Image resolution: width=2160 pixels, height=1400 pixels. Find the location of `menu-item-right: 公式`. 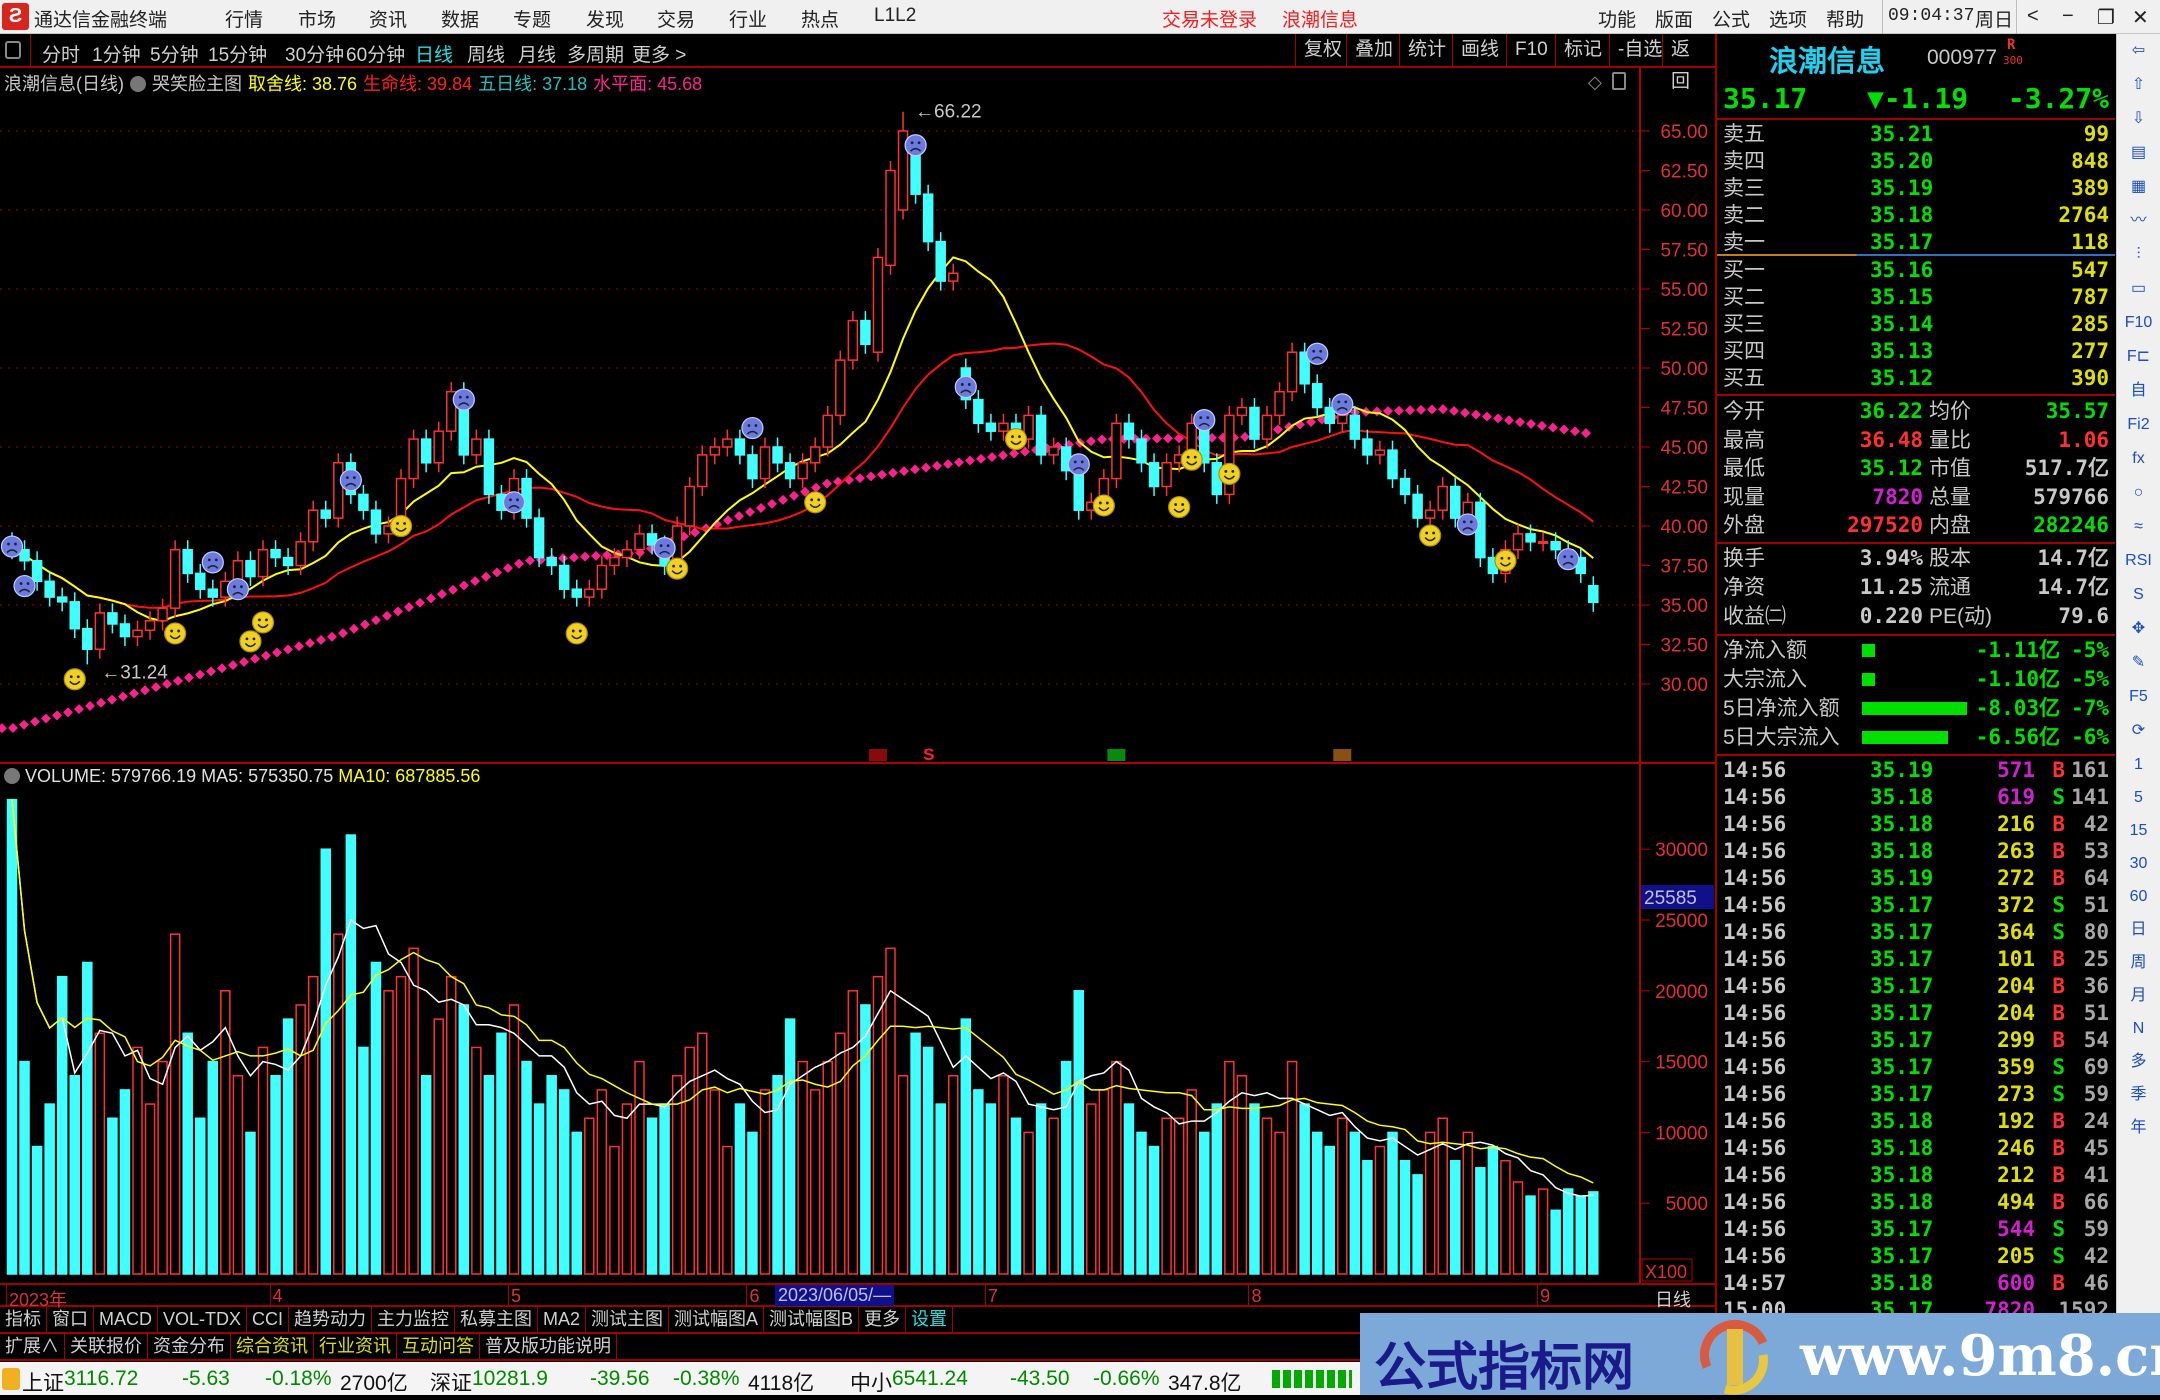

menu-item-right: 公式 is located at coordinates (1731, 20).